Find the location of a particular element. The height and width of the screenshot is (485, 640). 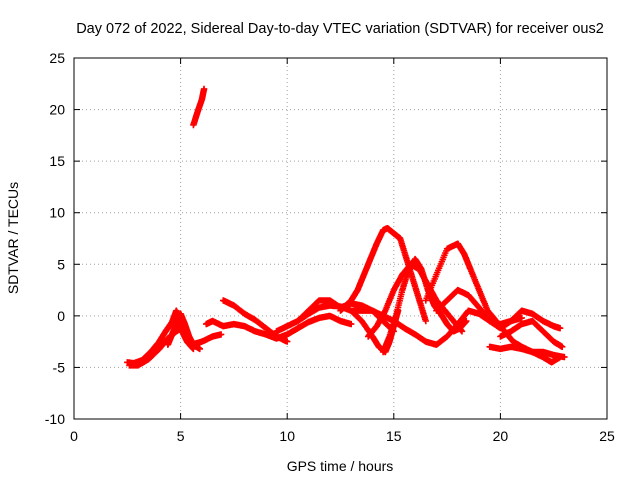

y-tick-label: 10 is located at coordinates (57, 213).